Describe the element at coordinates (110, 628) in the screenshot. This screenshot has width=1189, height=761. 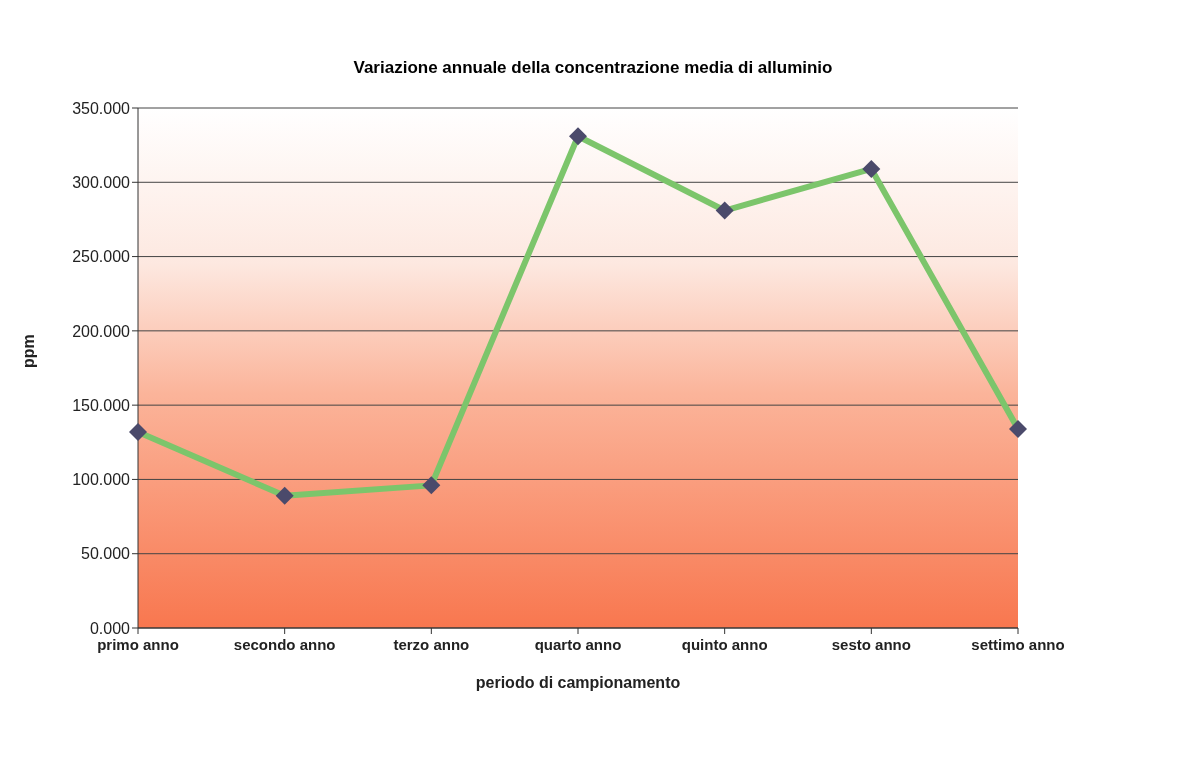
I see `y-tick-label: 0.000` at that location.